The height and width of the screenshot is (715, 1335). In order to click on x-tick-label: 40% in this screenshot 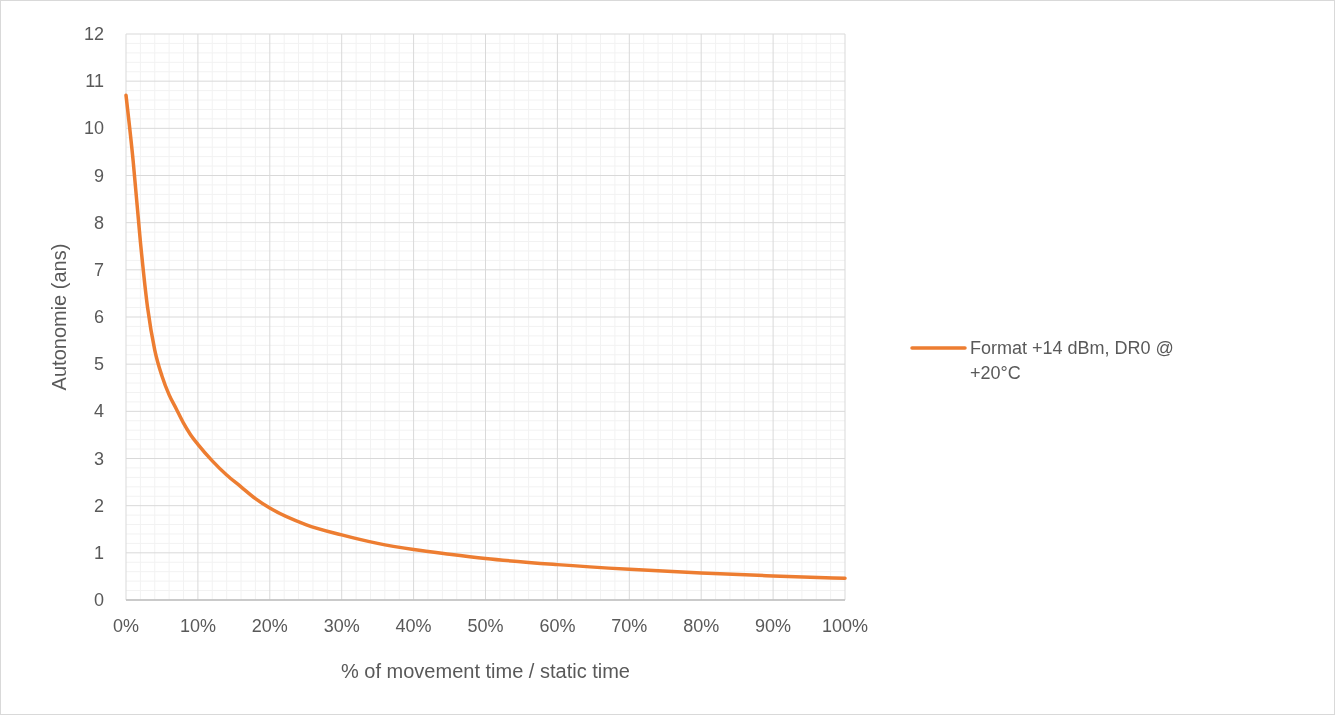, I will do `click(413, 626)`.